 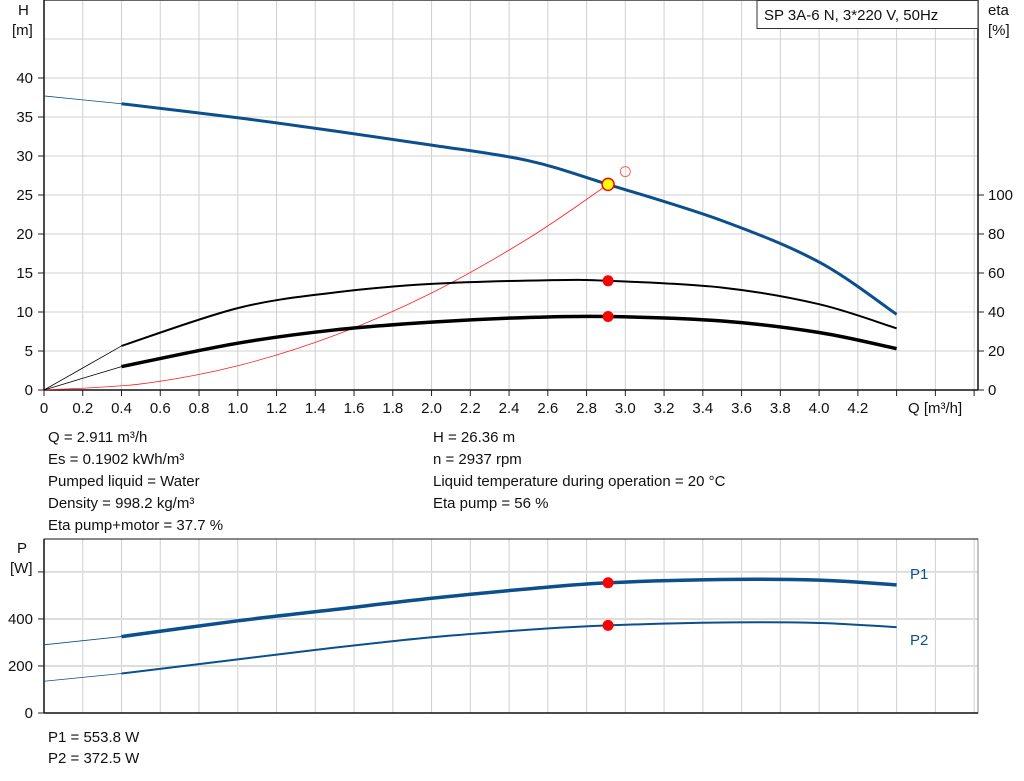 I want to click on y2-tick-label: 0, so click(x=992, y=390).